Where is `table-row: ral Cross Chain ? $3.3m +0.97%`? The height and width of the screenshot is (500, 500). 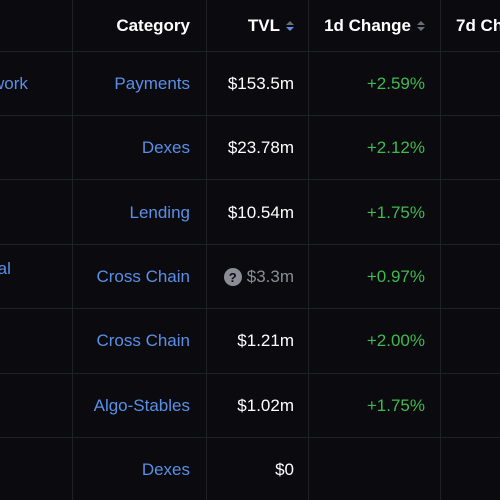 table-row: ral Cross Chain ? $3.3m +0.97% is located at coordinates (250, 277).